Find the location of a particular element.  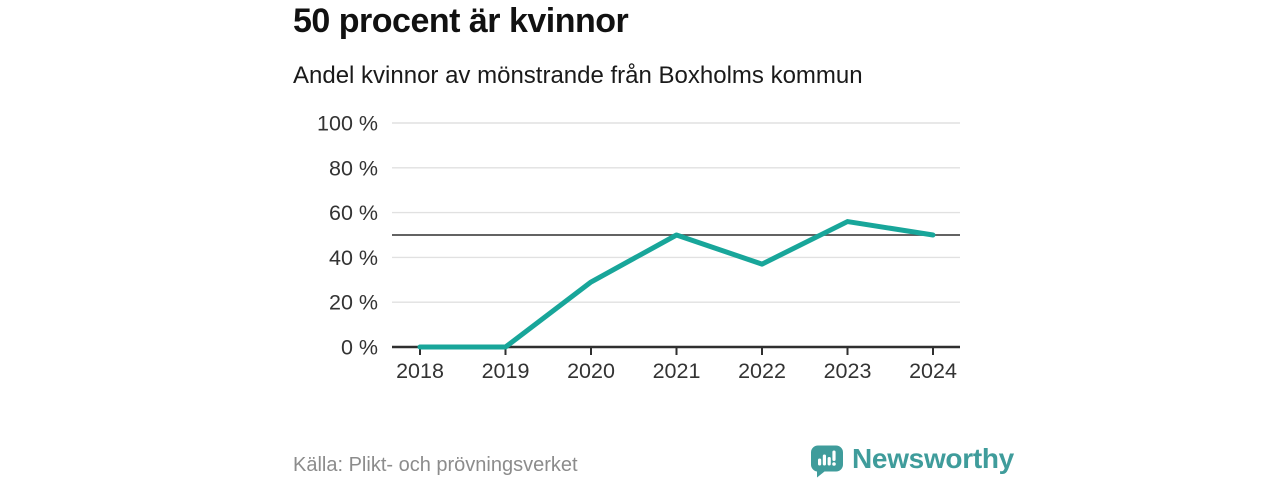

y-tick-label: 60 % is located at coordinates (353, 213).